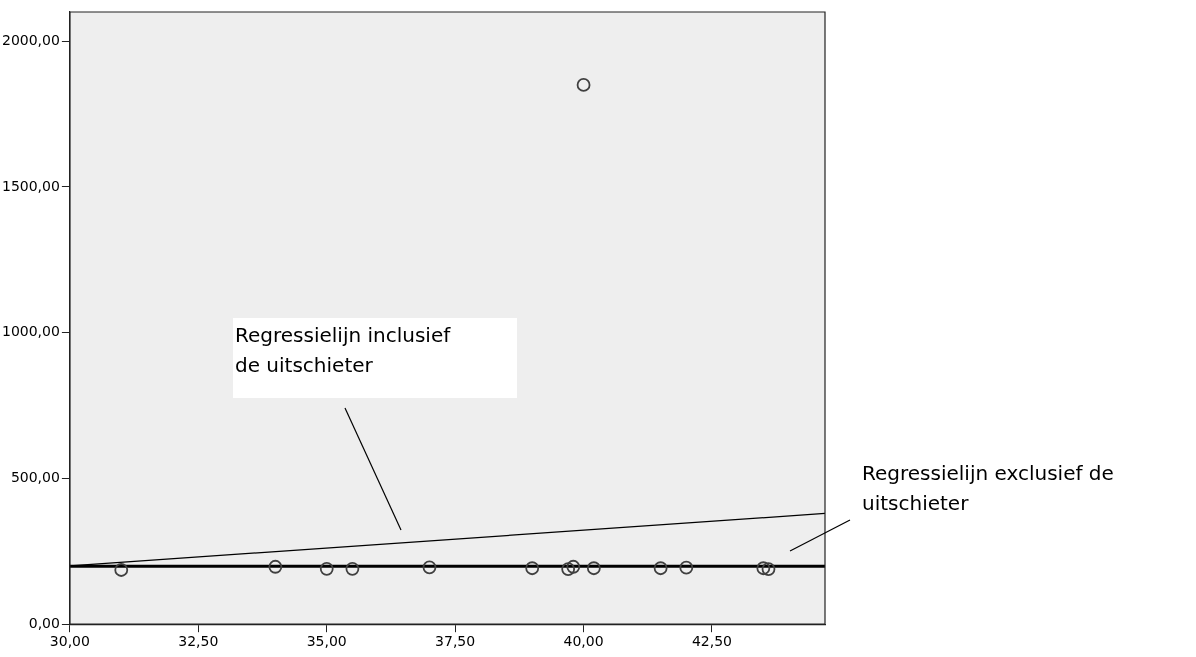 The height and width of the screenshot is (657, 1196). I want to click on y-tick-label: 1500,00, so click(30, 185).